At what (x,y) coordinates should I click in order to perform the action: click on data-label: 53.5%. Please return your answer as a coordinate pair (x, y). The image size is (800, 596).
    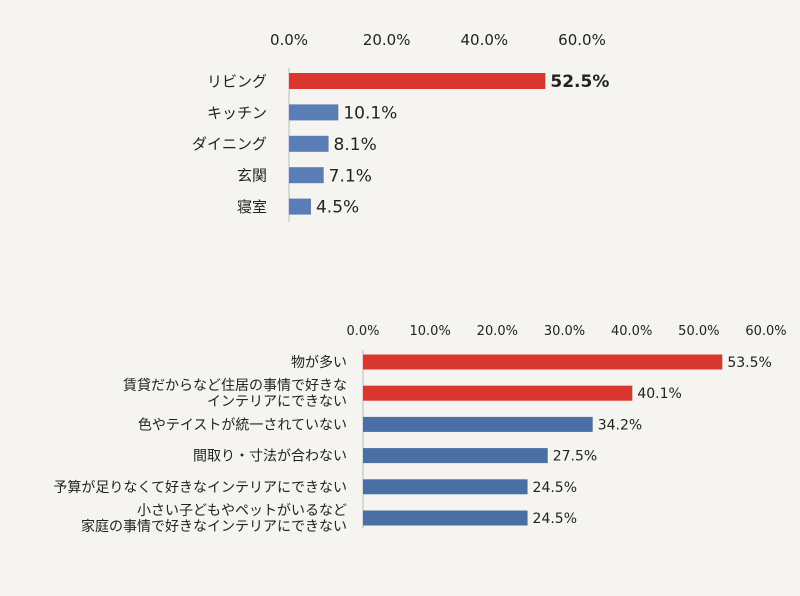
    Looking at the image, I should click on (749, 363).